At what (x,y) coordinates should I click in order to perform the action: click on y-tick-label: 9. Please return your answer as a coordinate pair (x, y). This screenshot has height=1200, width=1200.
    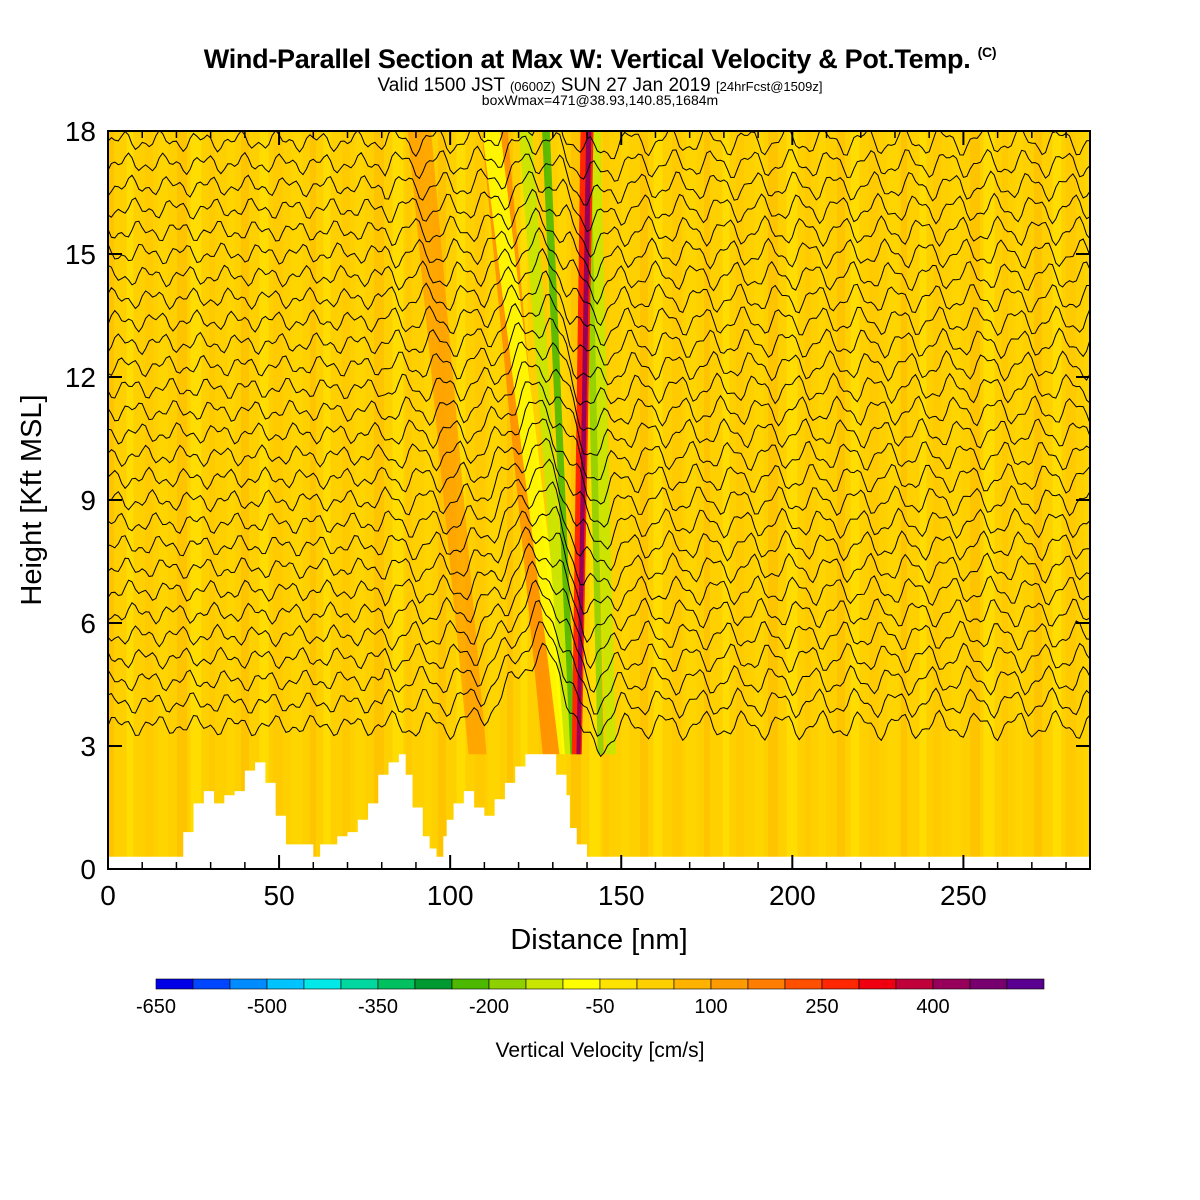
    Looking at the image, I should click on (88, 500).